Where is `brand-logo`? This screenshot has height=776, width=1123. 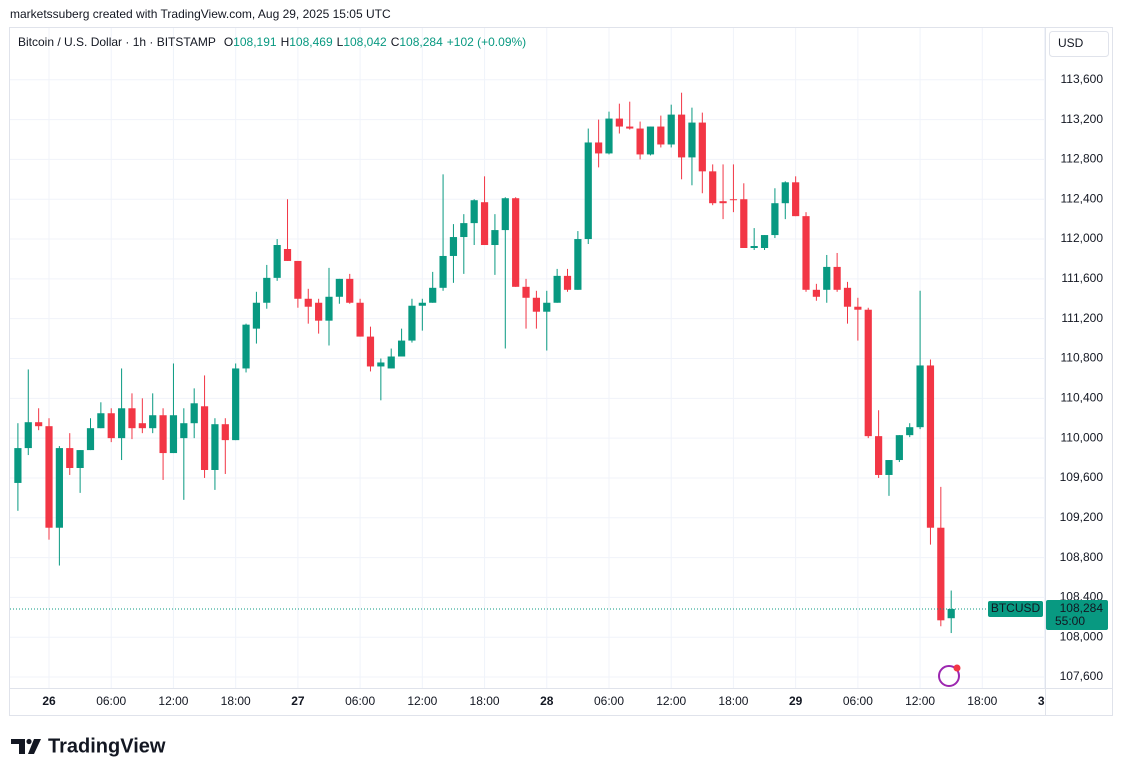
brand-logo is located at coordinates (26, 746).